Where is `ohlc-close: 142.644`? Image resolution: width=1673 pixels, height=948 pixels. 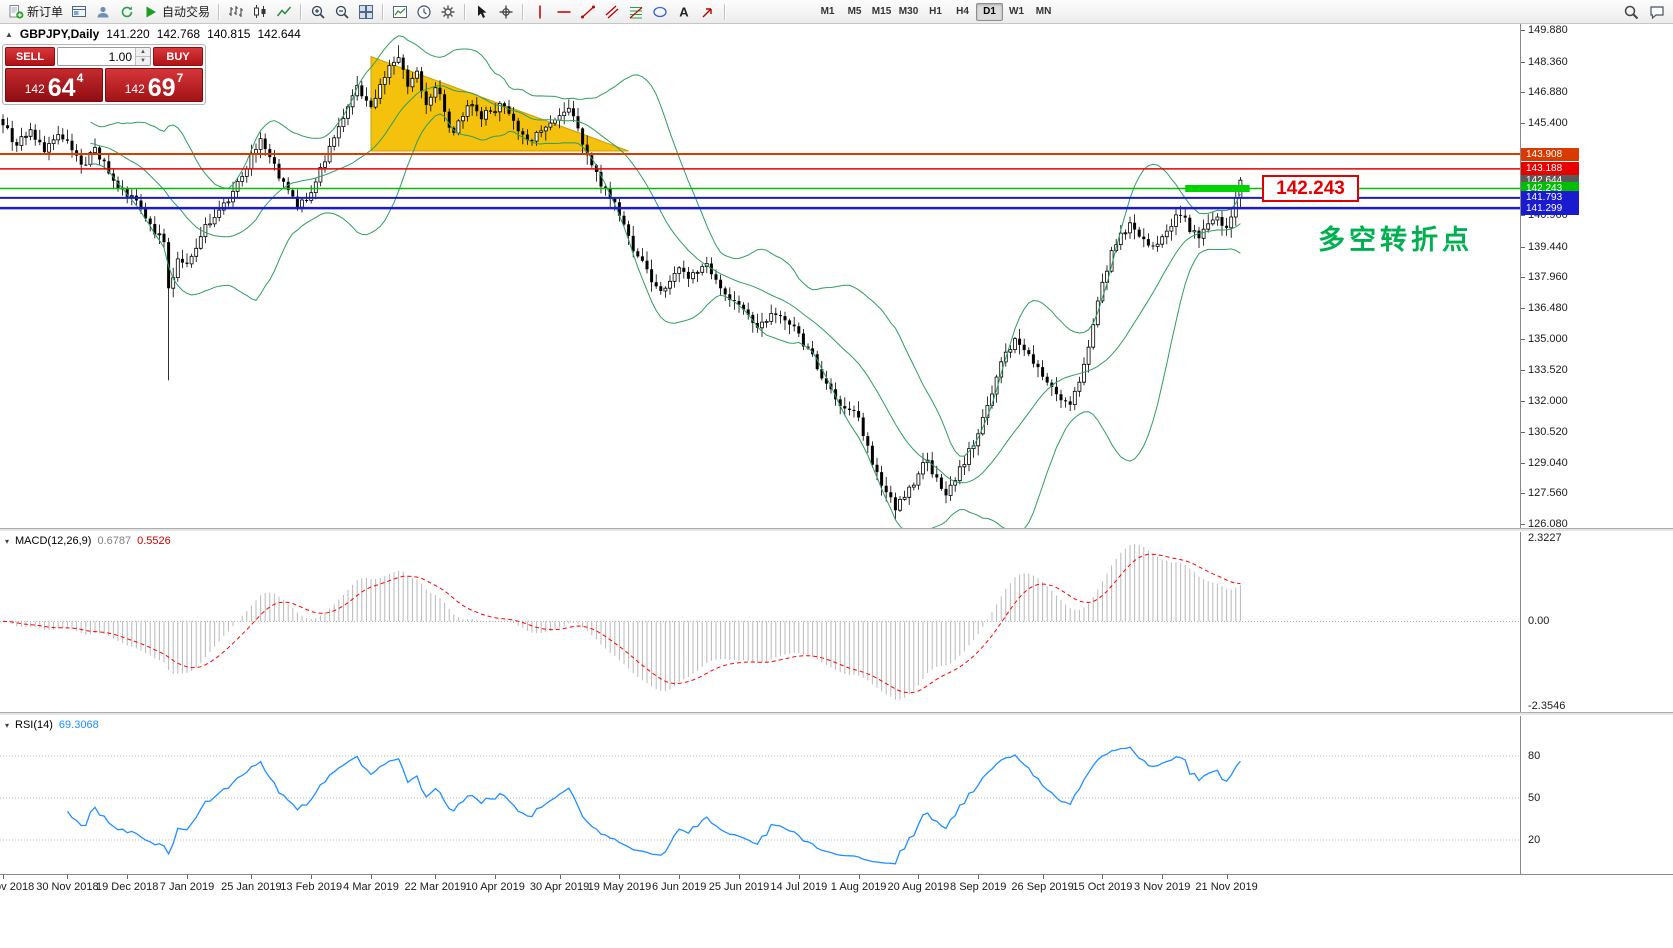
ohlc-close: 142.644 is located at coordinates (279, 34).